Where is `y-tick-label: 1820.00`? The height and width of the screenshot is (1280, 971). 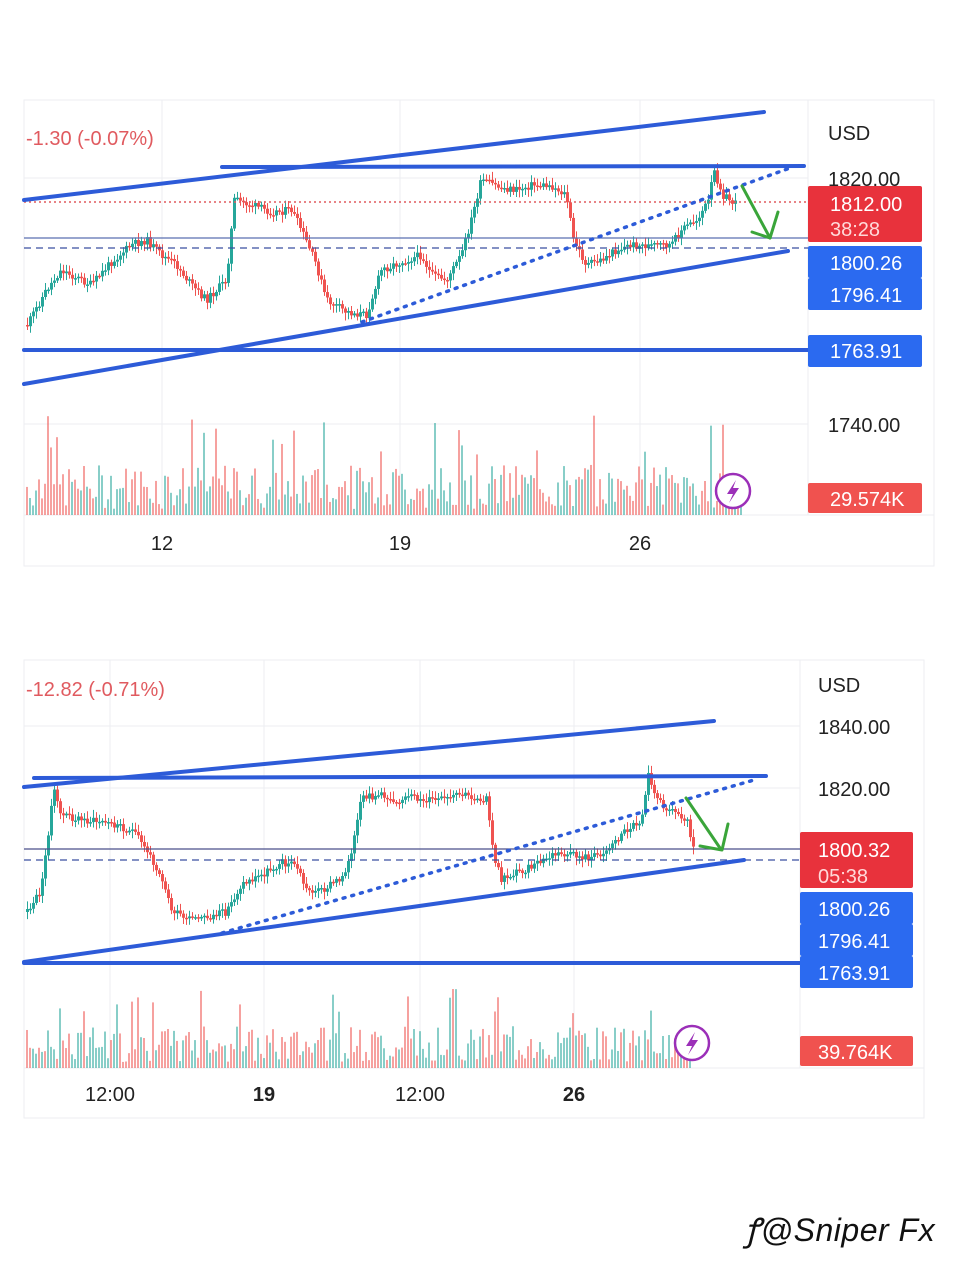 y-tick-label: 1820.00 is located at coordinates (854, 790).